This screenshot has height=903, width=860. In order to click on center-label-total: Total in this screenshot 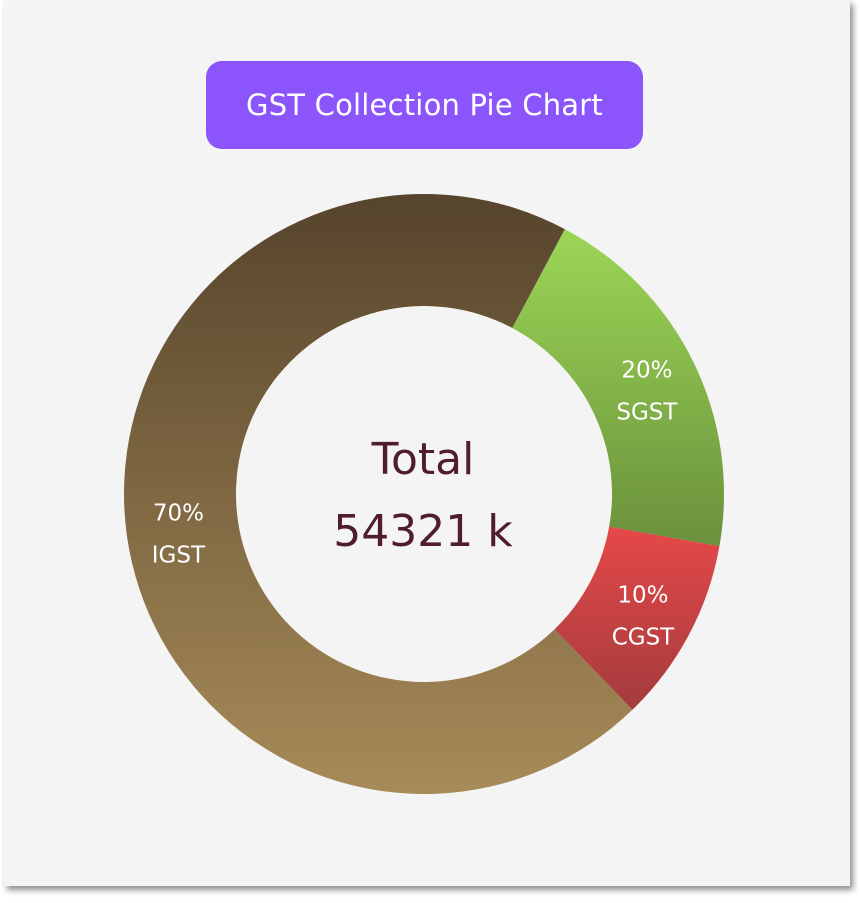, I will do `click(423, 459)`.